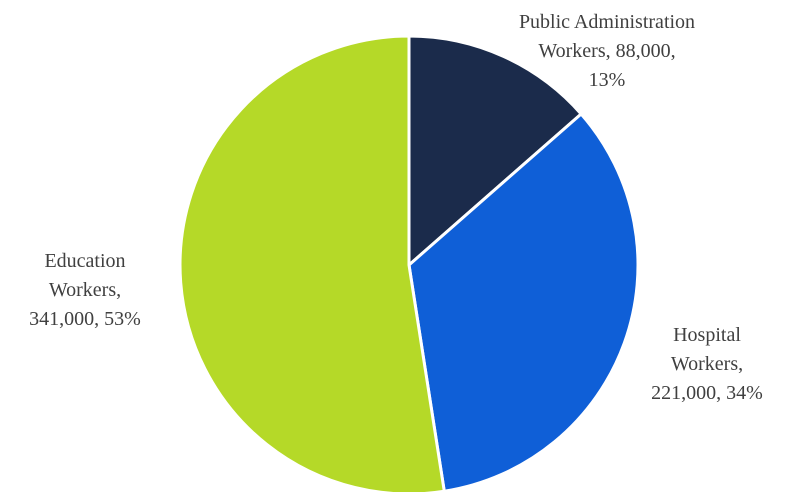  Describe the element at coordinates (84, 261) in the screenshot. I see `data-label-line: Education` at that location.